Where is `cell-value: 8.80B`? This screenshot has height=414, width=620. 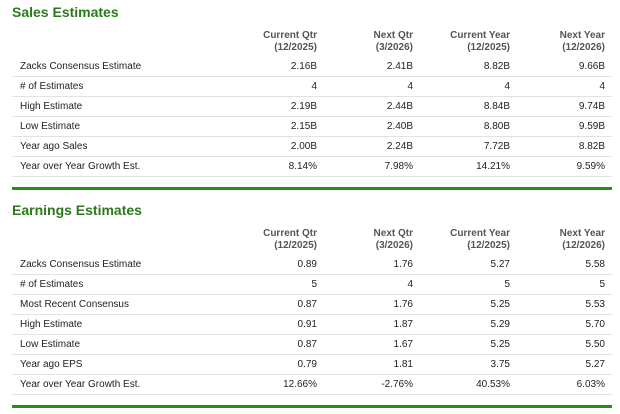 cell-value: 8.80B is located at coordinates (496, 126).